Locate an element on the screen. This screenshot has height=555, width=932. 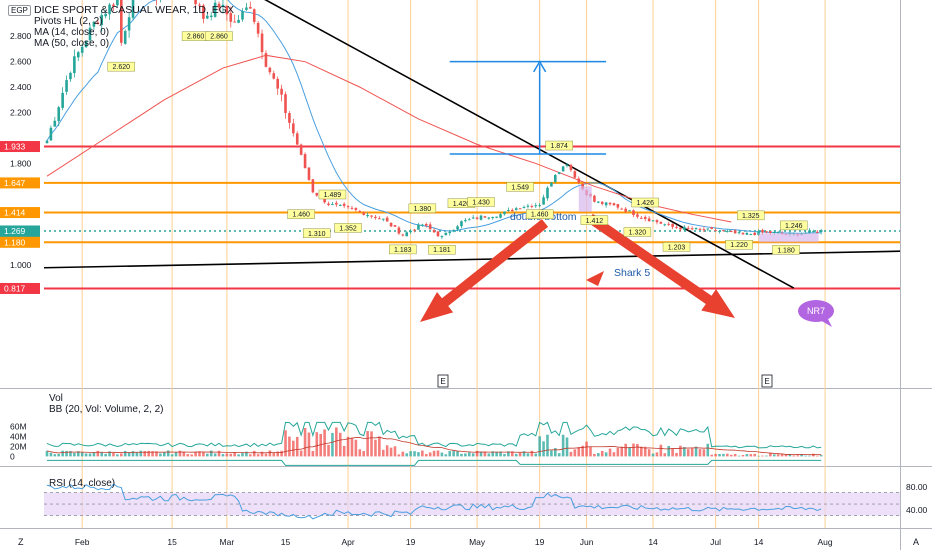
symbol-title: DICE SPORT & CASUAL WEAR, 1D, EGX is located at coordinates (134, 10).